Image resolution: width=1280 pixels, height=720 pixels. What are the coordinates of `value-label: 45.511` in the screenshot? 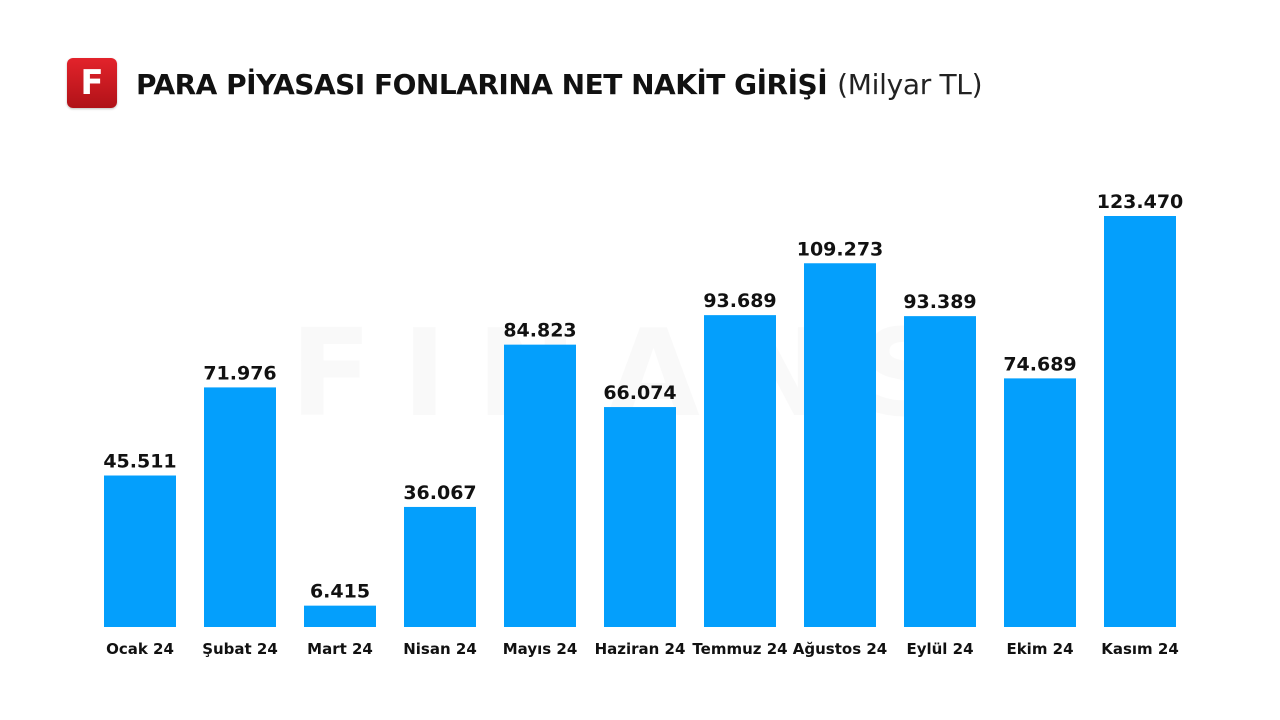 It's located at (139, 462).